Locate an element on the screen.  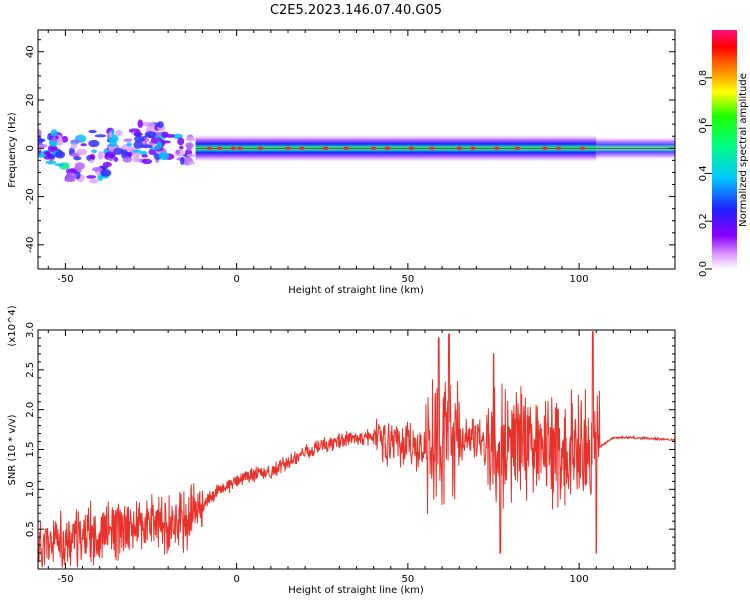
colorbar-label: Normalized spectral amplitude is located at coordinates (743, 150).